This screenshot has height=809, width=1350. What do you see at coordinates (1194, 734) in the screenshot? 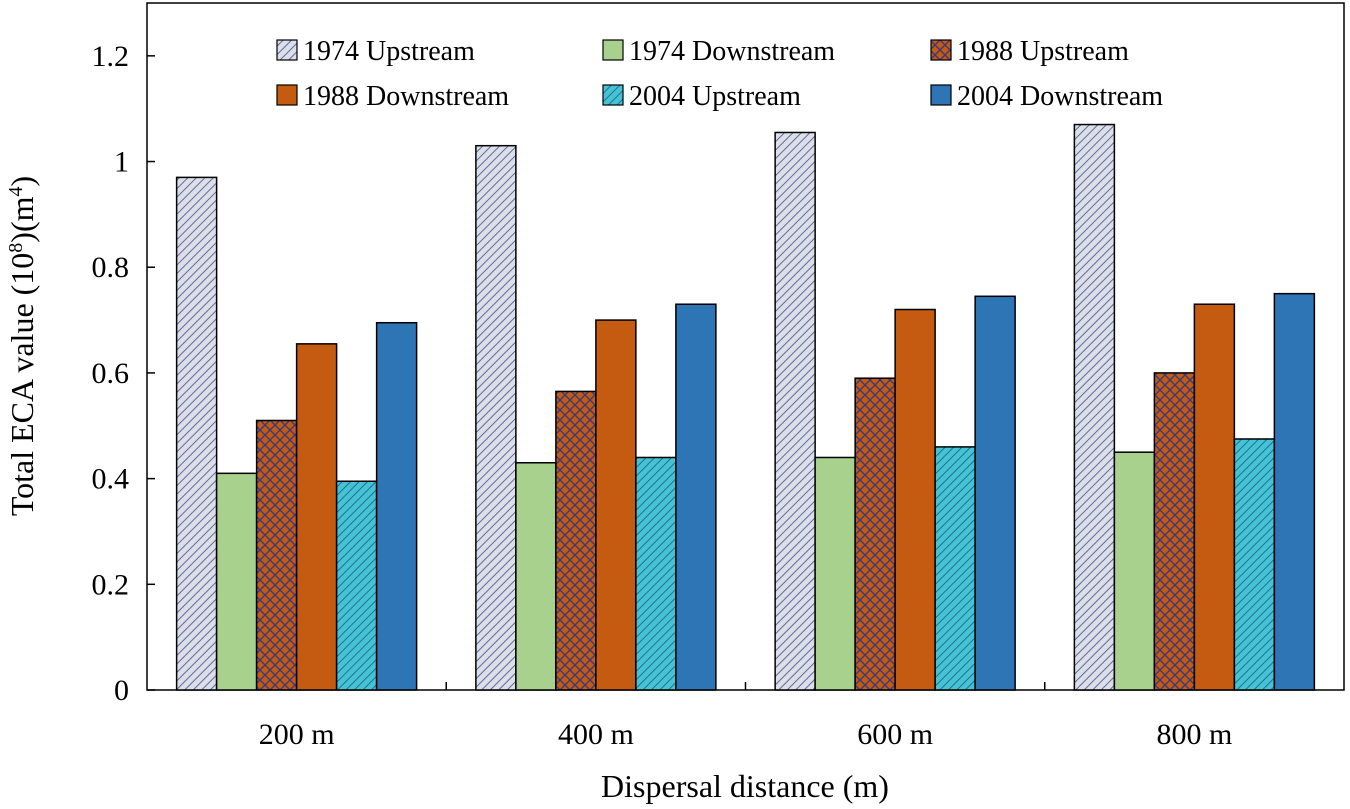
I see `x-tick-label: 800 m` at bounding box center [1194, 734].